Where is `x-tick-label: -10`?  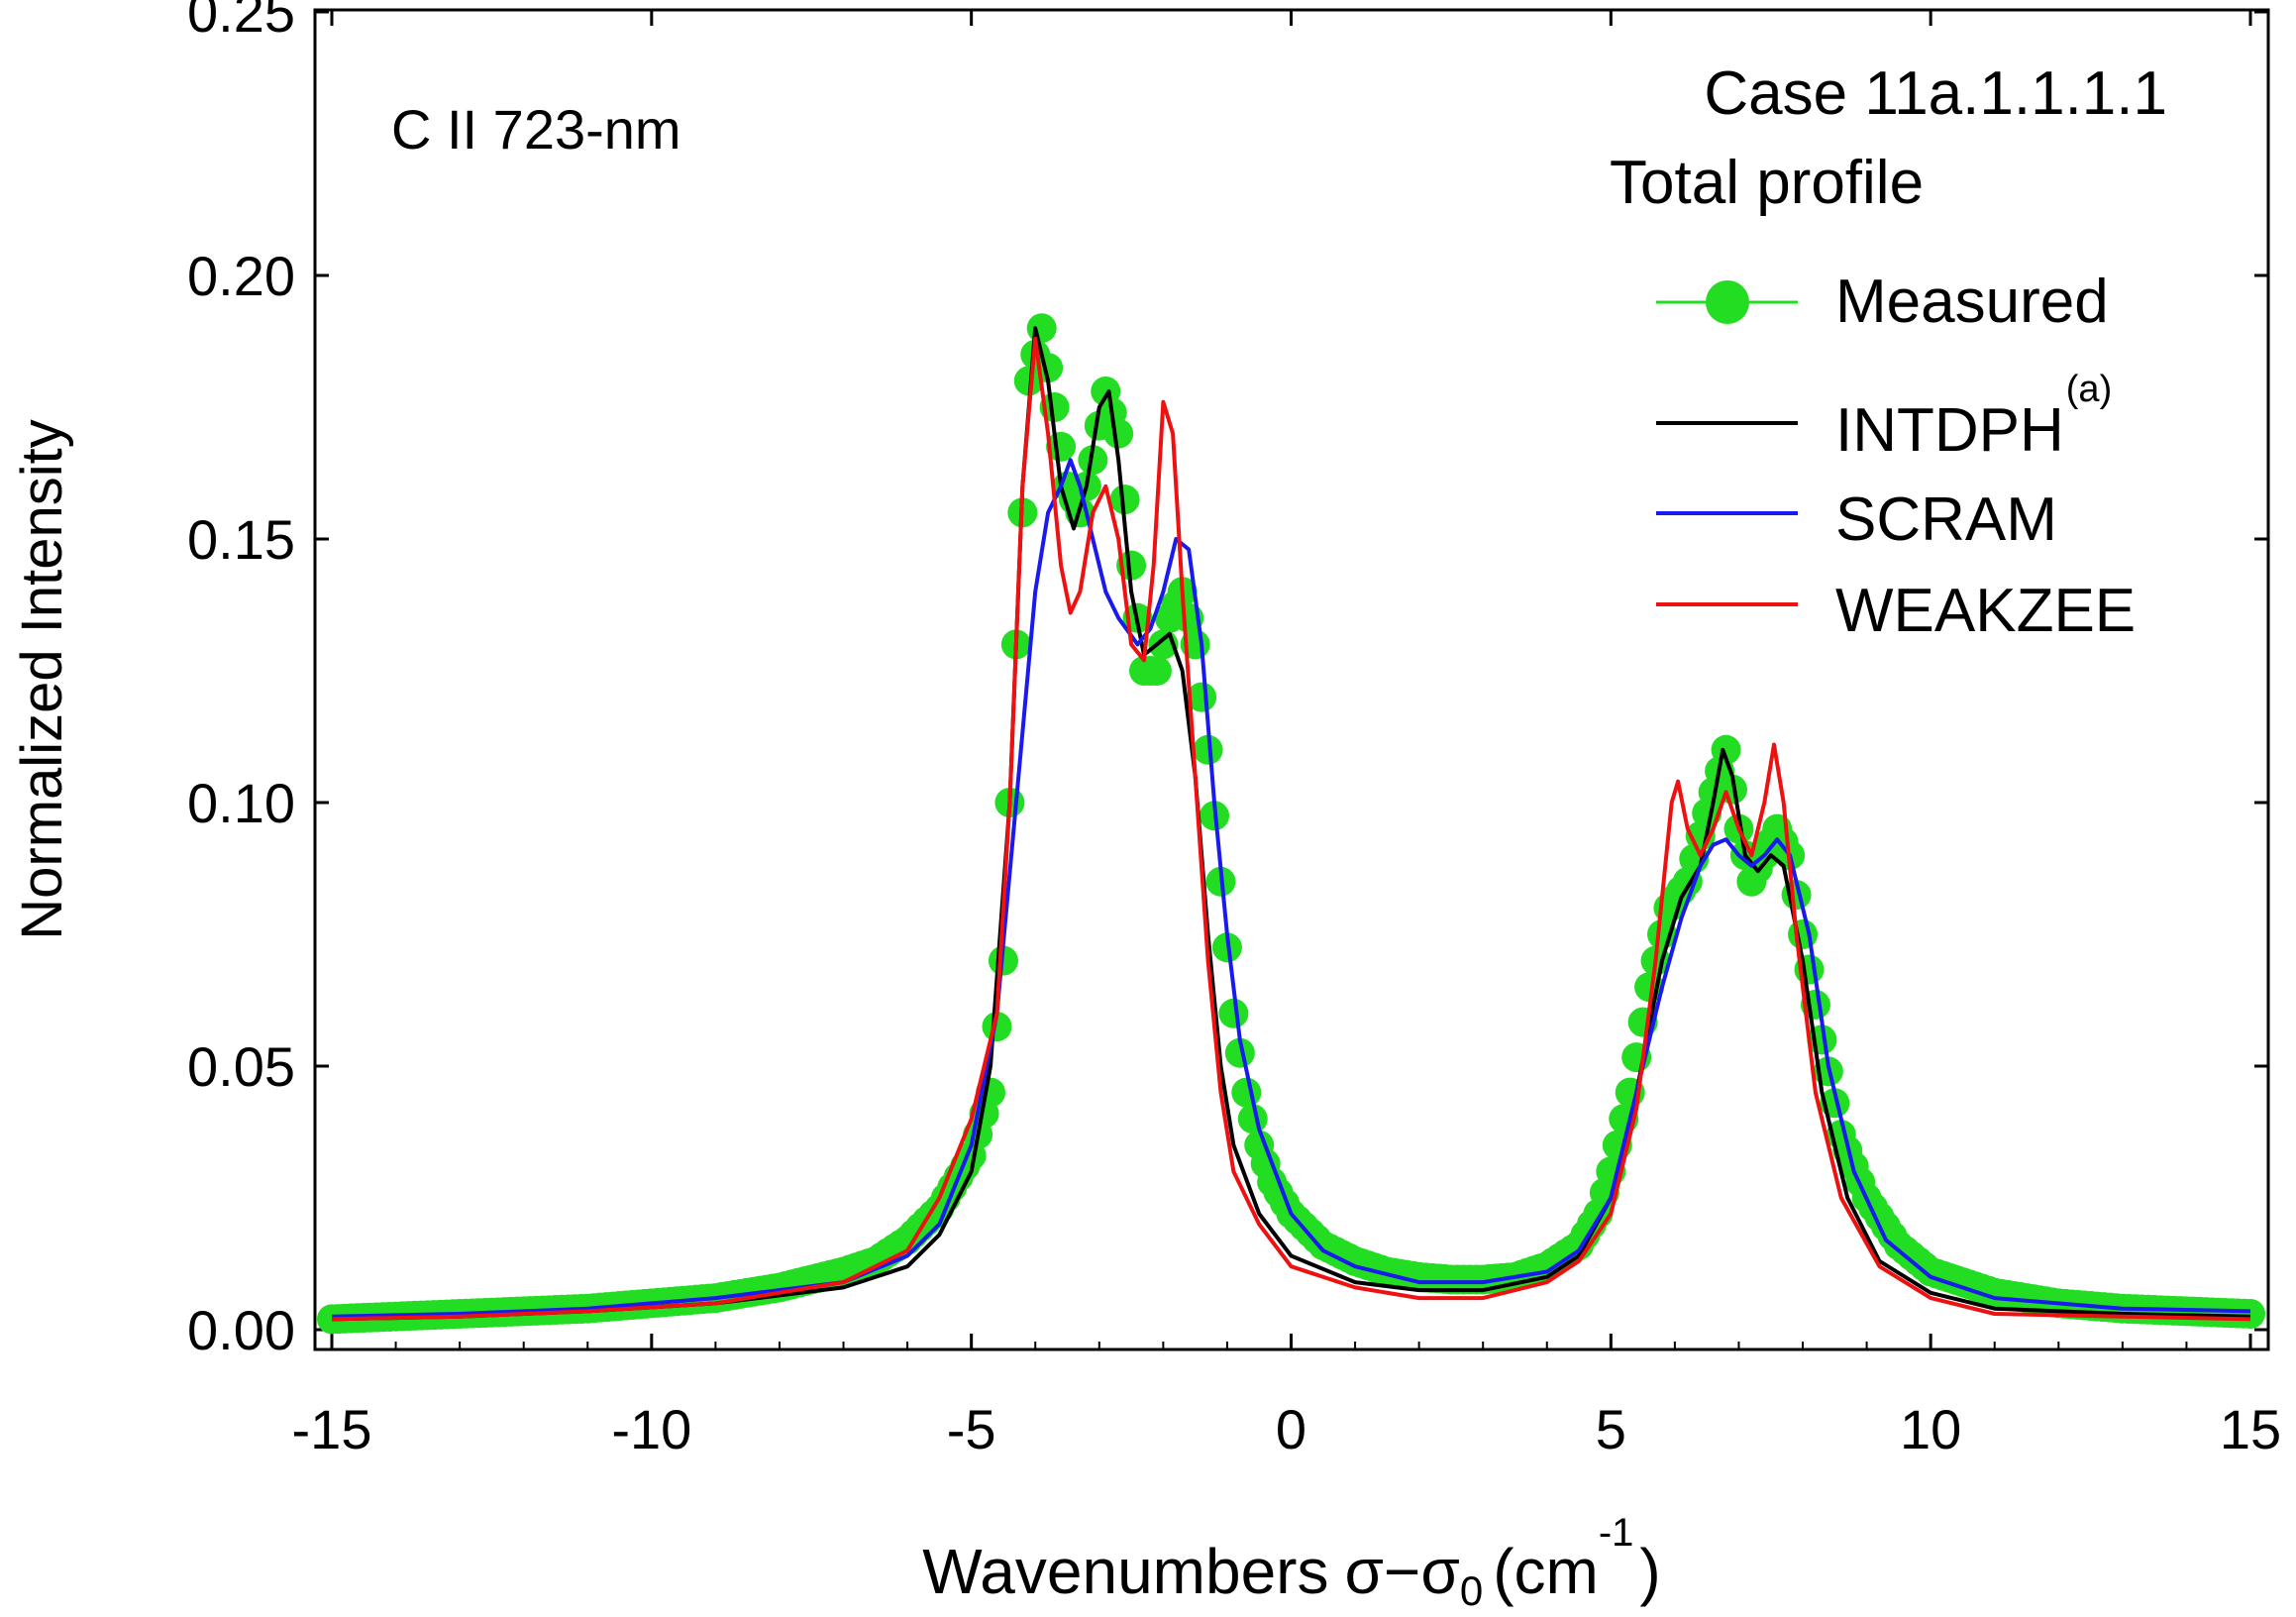
x-tick-label: -10 is located at coordinates (651, 1429).